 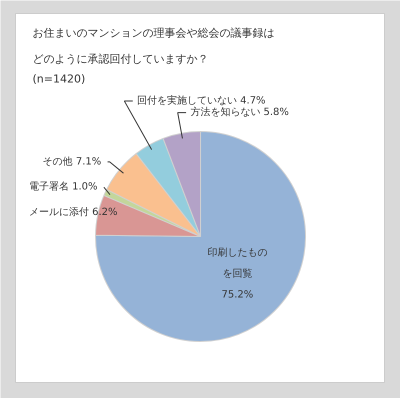 What do you see at coordinates (239, 112) in the screenshot?
I see `slice-label: 方法を知らない 5.8%` at bounding box center [239, 112].